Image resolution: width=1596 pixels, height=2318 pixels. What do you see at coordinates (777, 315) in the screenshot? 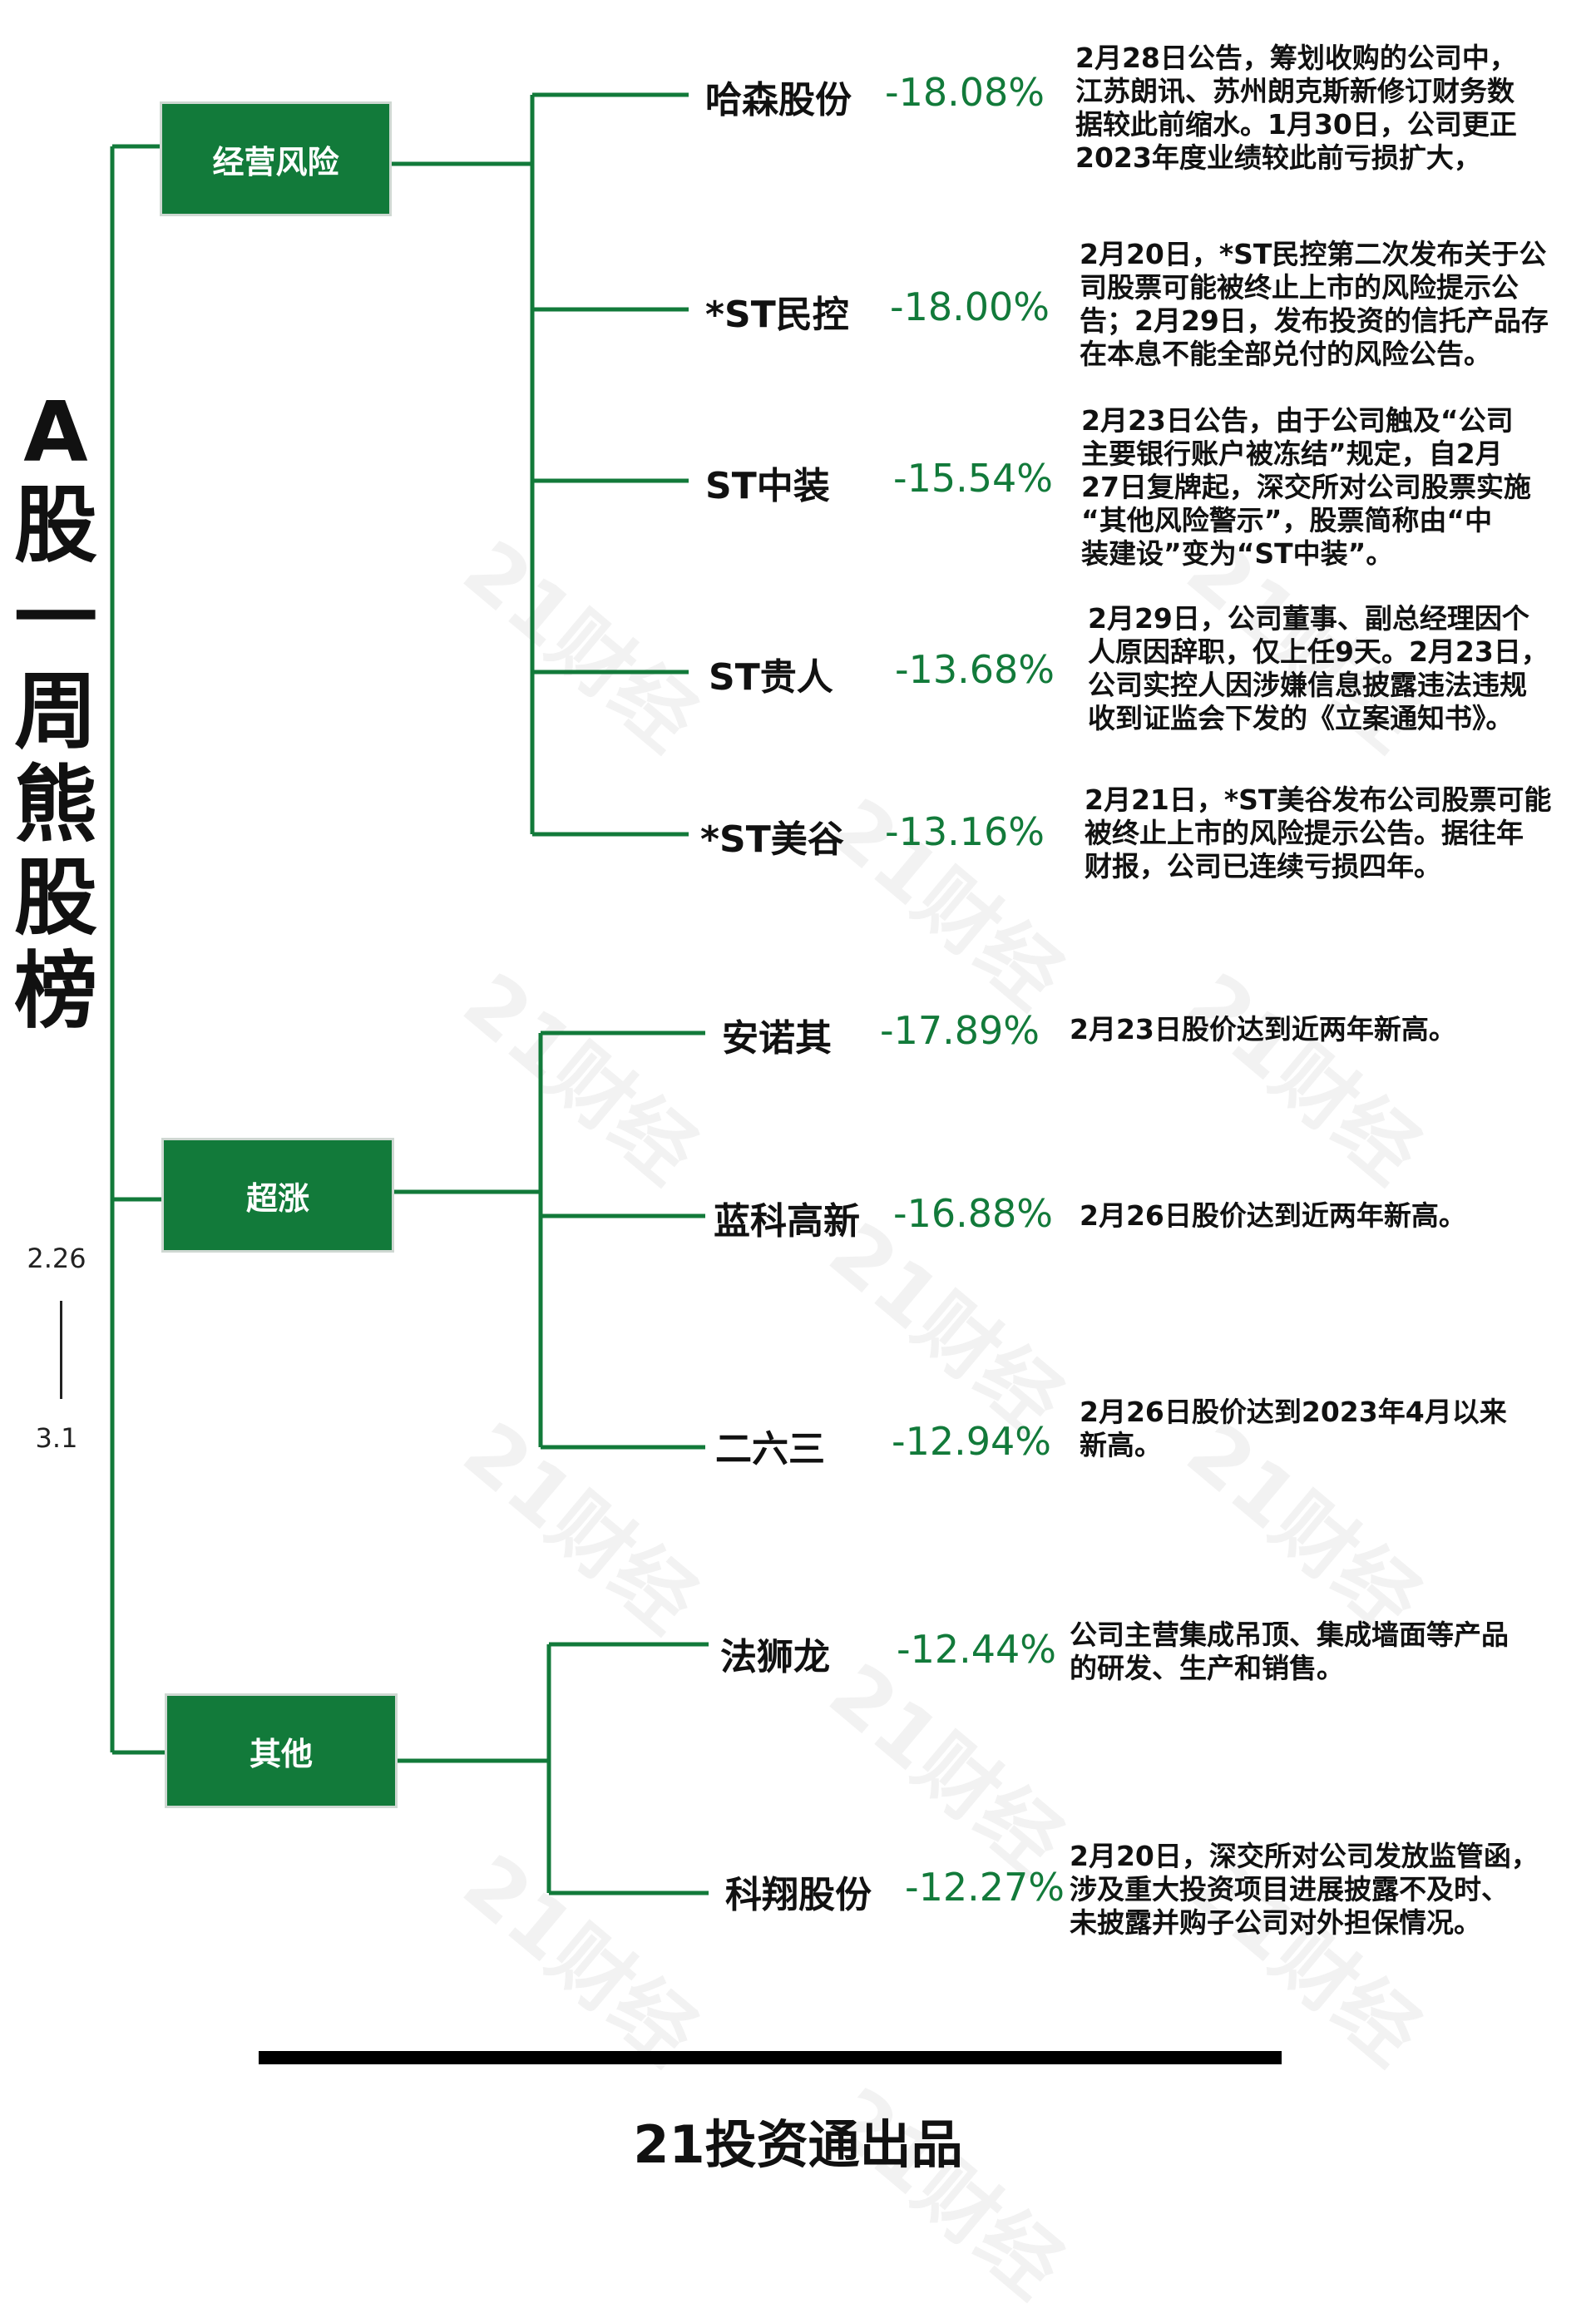
I see `stock-name: *ST民控` at bounding box center [777, 315].